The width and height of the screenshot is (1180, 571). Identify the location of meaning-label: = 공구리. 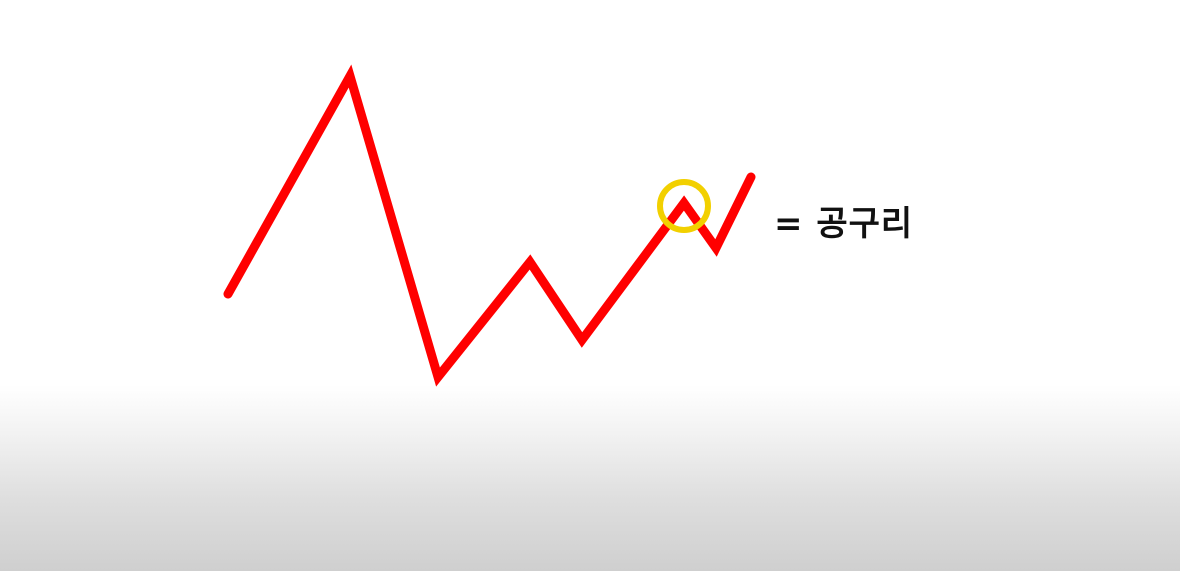
(844, 224).